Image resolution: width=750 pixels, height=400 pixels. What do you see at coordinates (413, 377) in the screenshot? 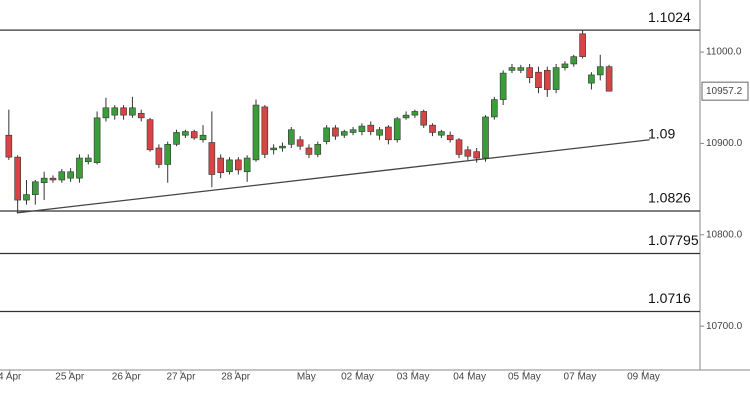
I see `x-tick-label: 03 May` at bounding box center [413, 377].